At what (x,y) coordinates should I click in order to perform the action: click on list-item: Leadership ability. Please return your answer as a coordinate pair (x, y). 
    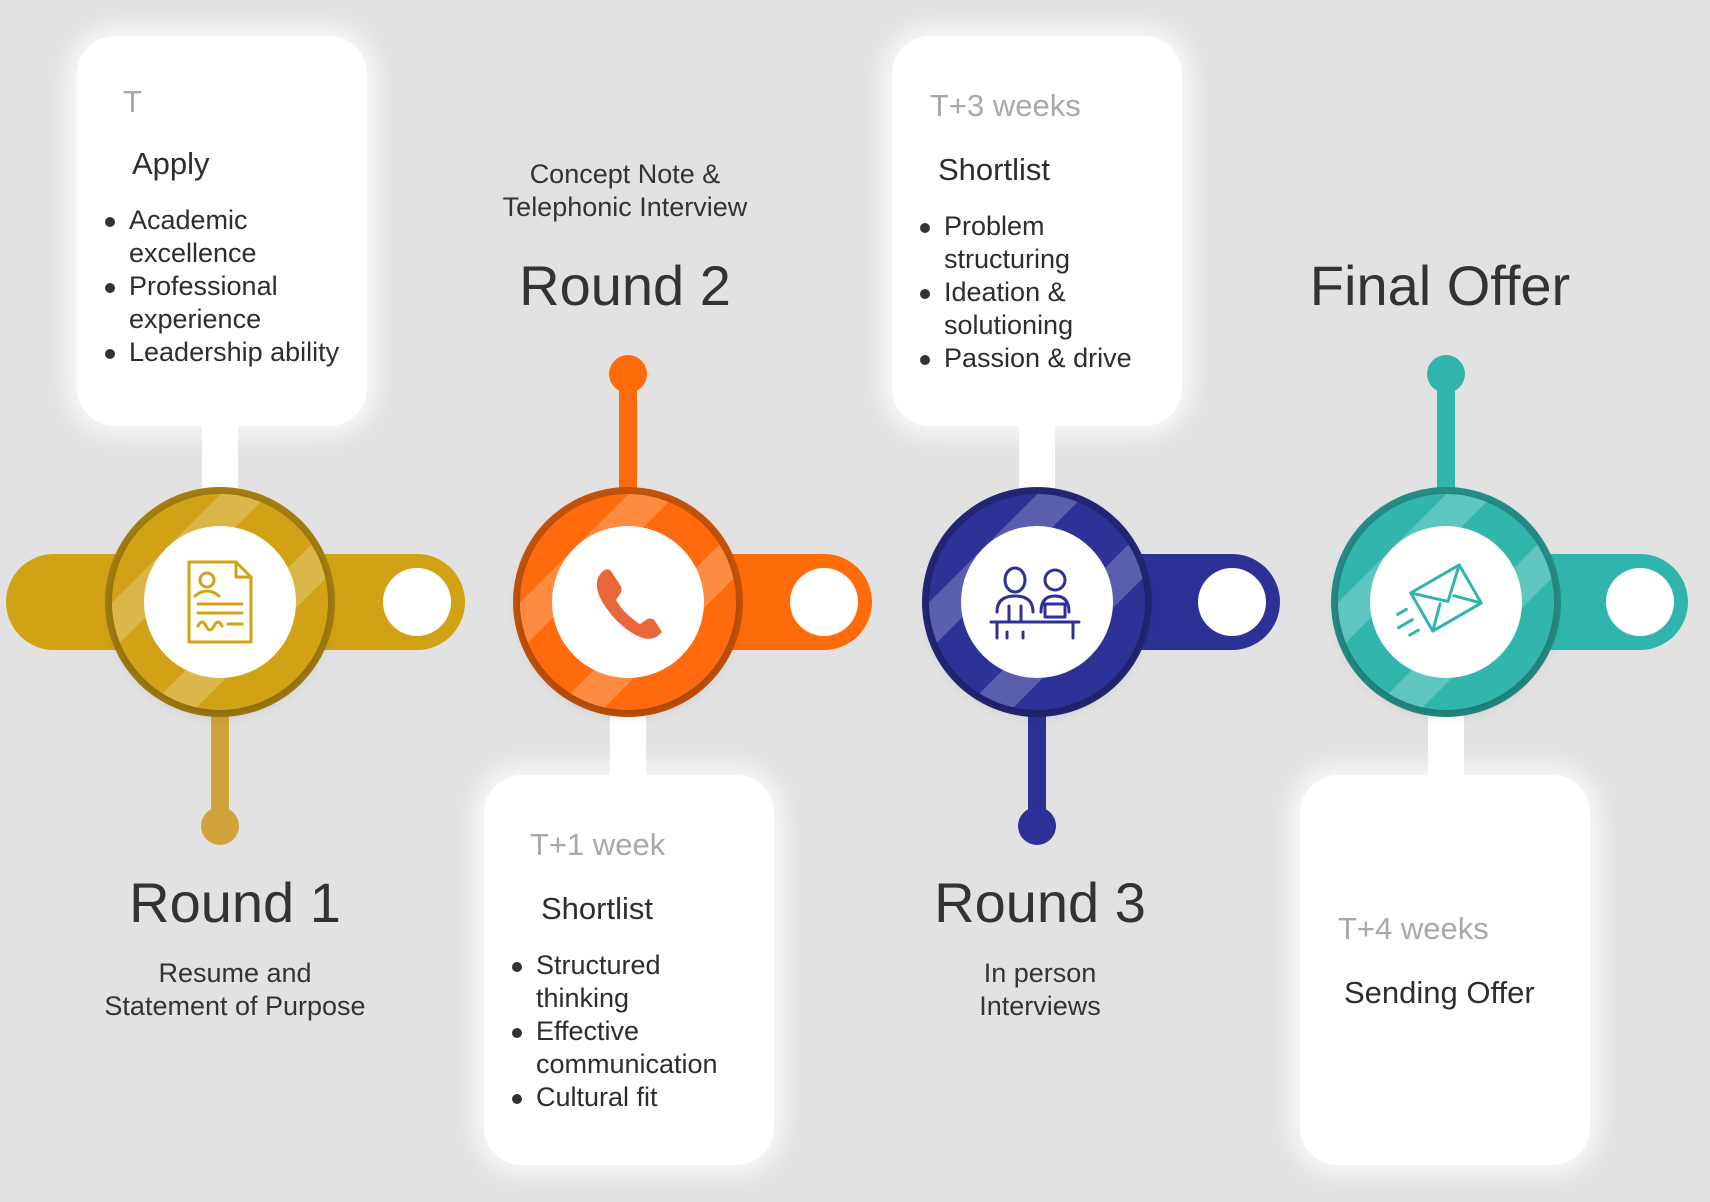
    Looking at the image, I should click on (240, 352).